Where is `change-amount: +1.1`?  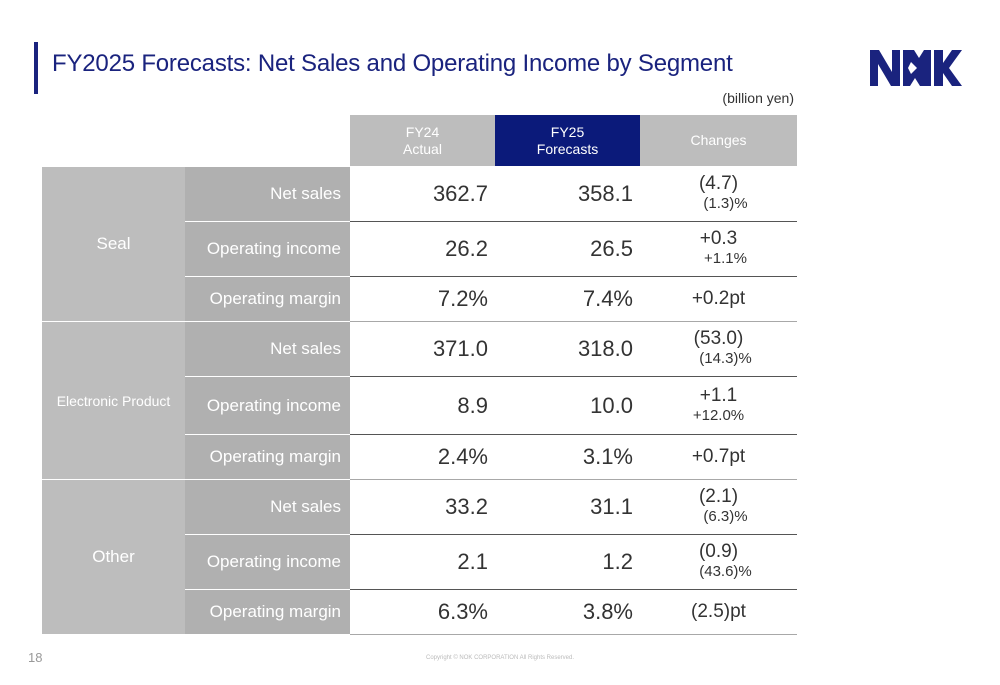
change-amount: +1.1 is located at coordinates (718, 395).